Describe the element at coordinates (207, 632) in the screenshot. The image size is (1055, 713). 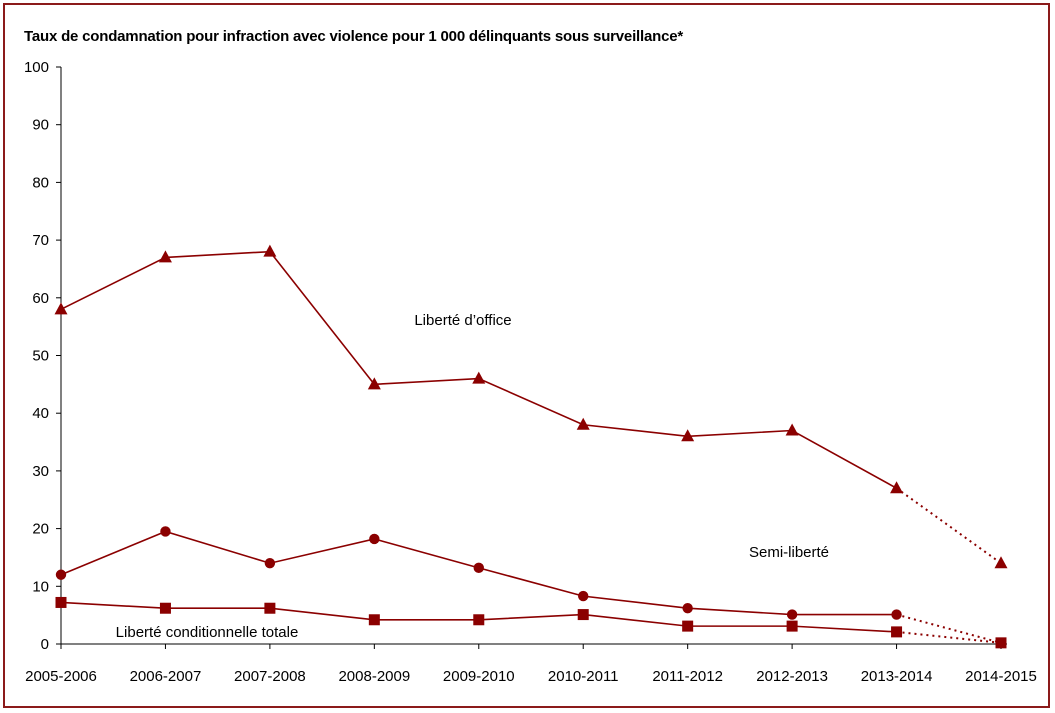
I see `series-label: Liberté conditionnelle totale` at that location.